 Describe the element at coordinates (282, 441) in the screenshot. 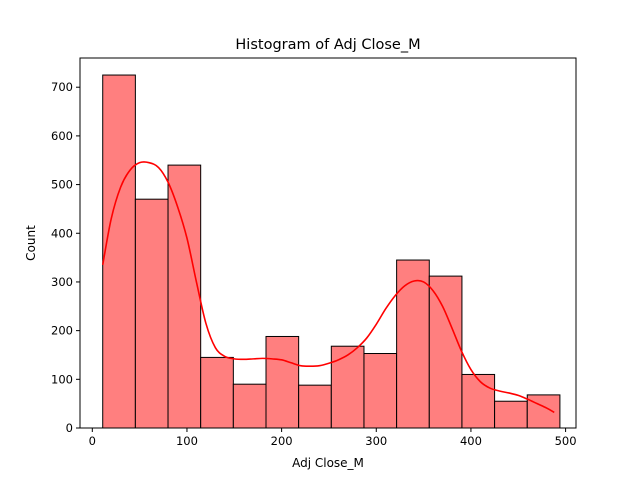

I see `x-tick-label: 200` at that location.